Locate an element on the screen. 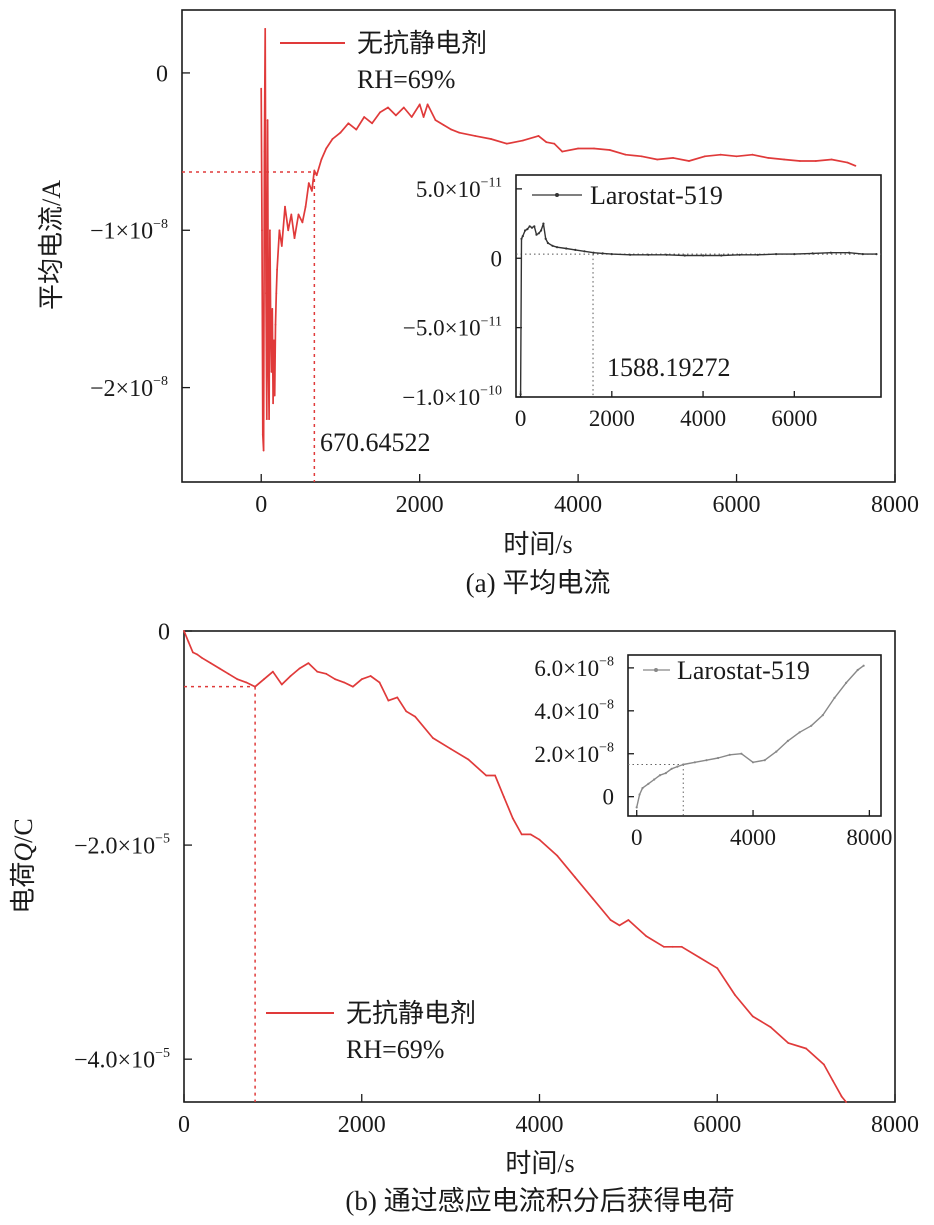  panel-b-x-axis-label: 时间/s is located at coordinates (539, 1163).